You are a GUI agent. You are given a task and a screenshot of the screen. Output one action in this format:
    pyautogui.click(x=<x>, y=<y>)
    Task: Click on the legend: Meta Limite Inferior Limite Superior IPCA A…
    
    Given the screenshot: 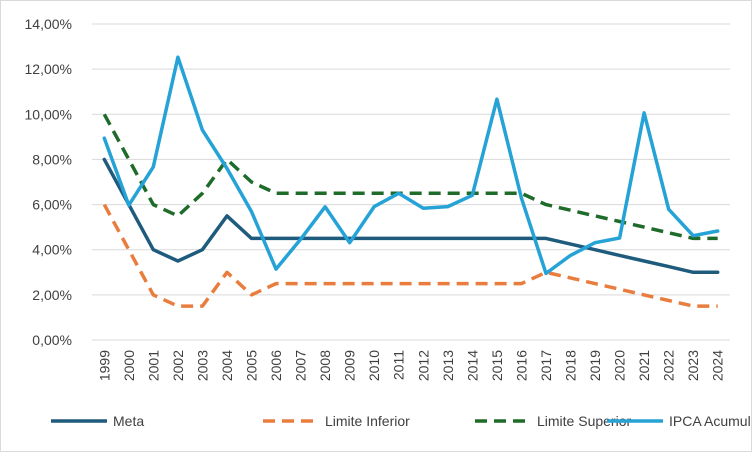 What is the action you would take?
    pyautogui.click(x=401, y=421)
    